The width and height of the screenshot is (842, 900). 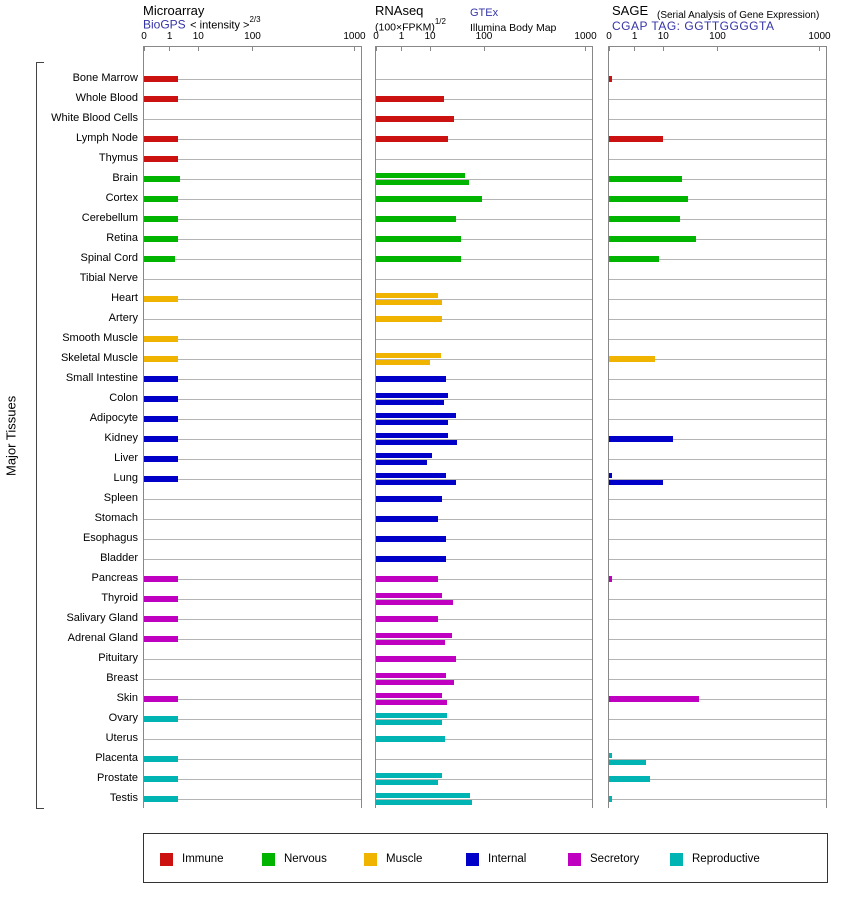 I want to click on tissue-label: Tibial Nerve, so click(x=108, y=278).